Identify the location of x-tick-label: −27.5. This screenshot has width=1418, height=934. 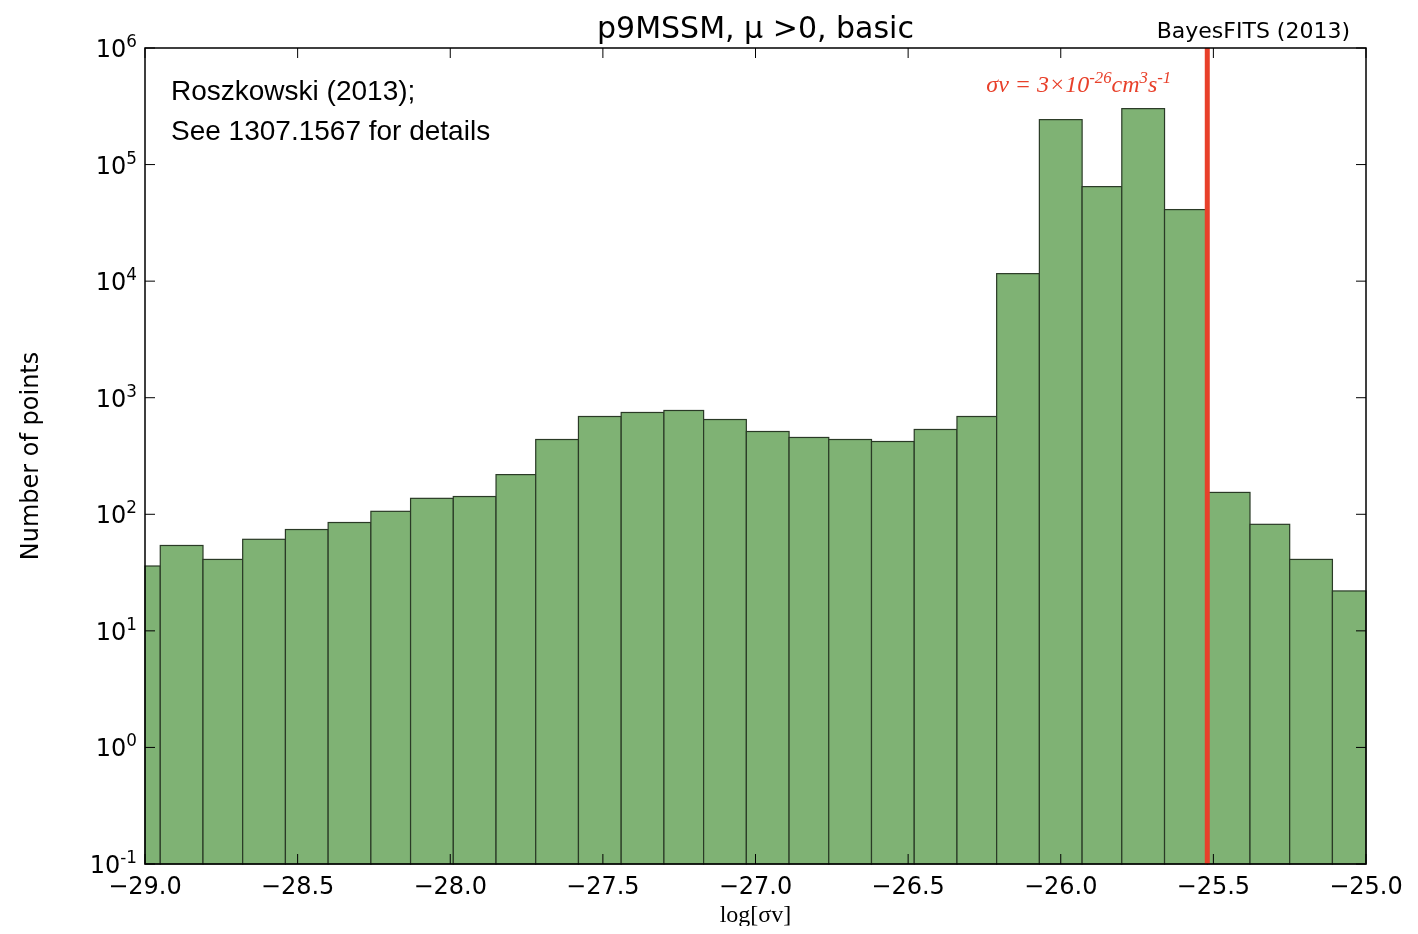
(603, 886).